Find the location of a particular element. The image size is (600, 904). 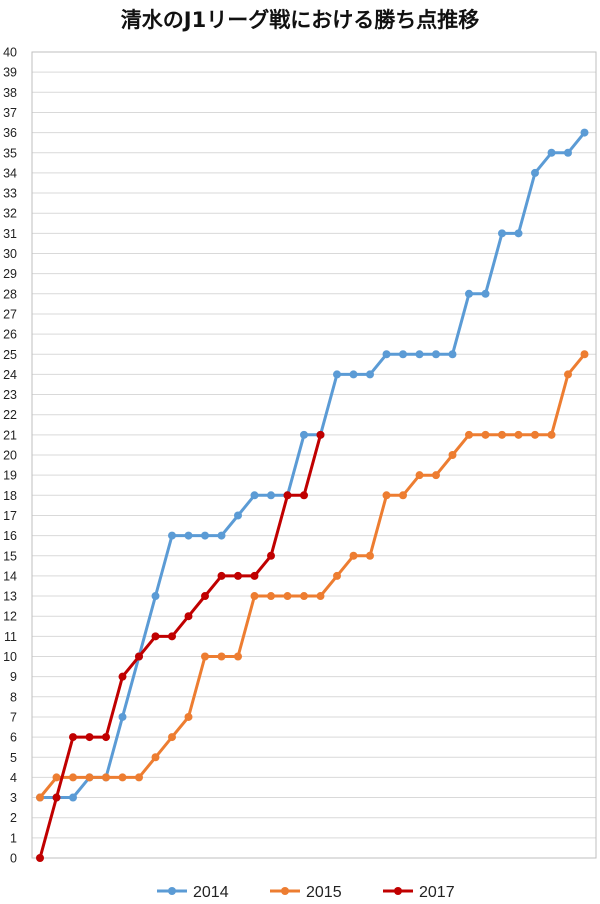

y-tick-label: 35 is located at coordinates (10, 153).